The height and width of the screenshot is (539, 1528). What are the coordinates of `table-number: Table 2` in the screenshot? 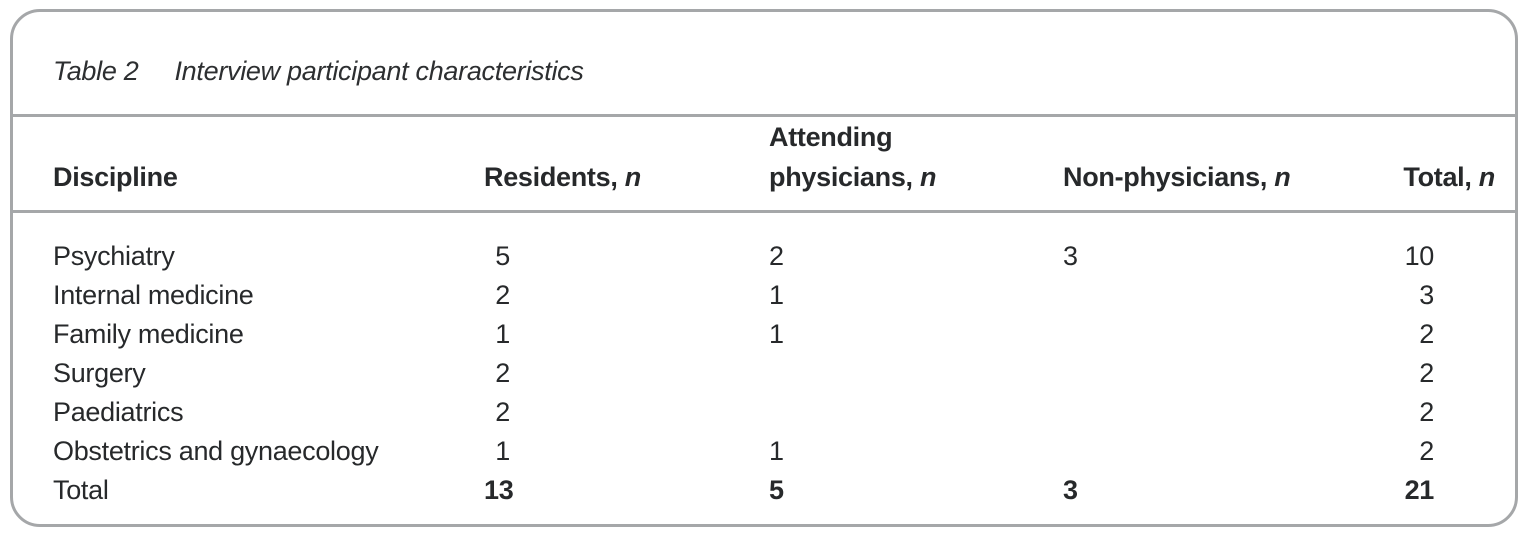 It's located at (96, 71).